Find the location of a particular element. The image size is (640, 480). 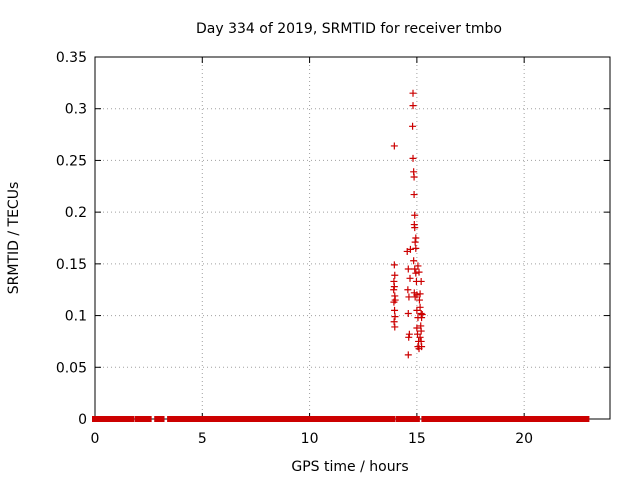

y-tick-label: 0.1 is located at coordinates (76, 317).